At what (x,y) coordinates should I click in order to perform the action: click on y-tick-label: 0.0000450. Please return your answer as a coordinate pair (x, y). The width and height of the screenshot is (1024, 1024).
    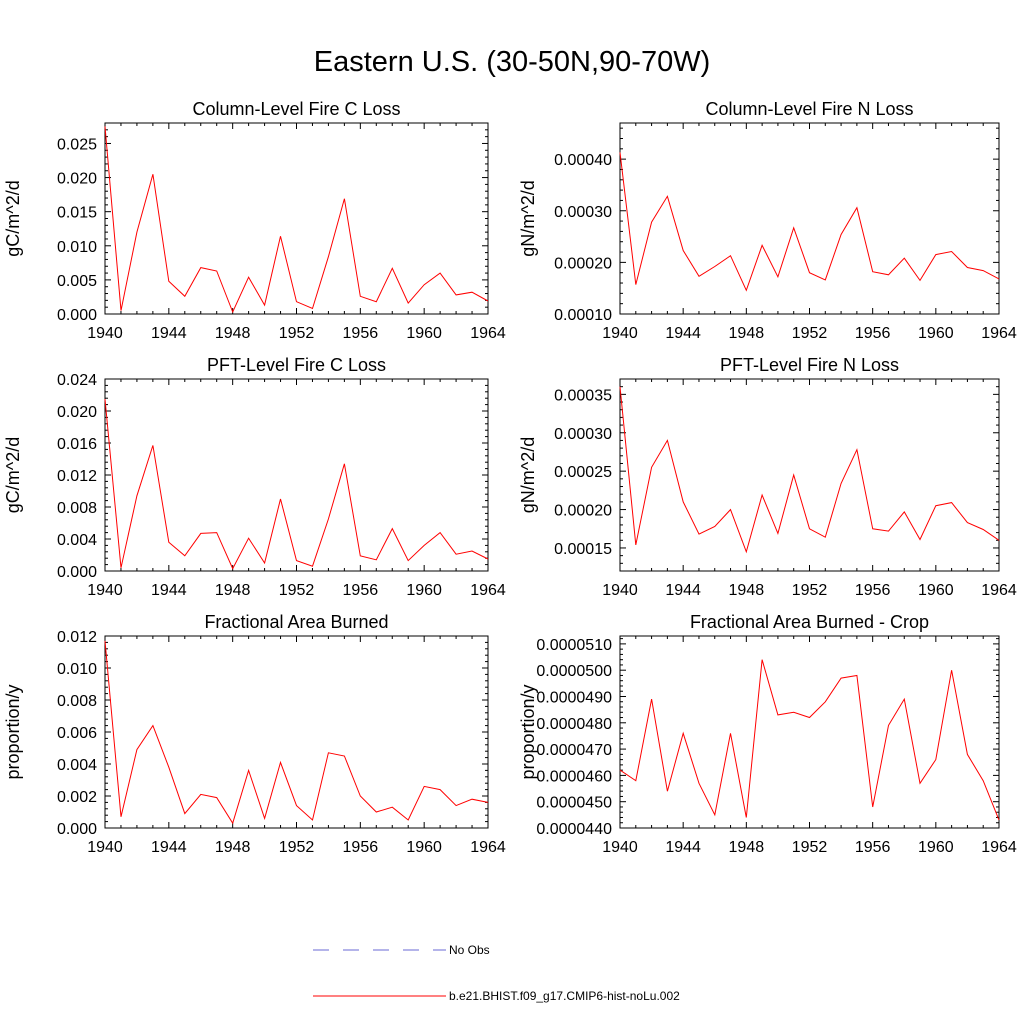
    Looking at the image, I should click on (574, 803).